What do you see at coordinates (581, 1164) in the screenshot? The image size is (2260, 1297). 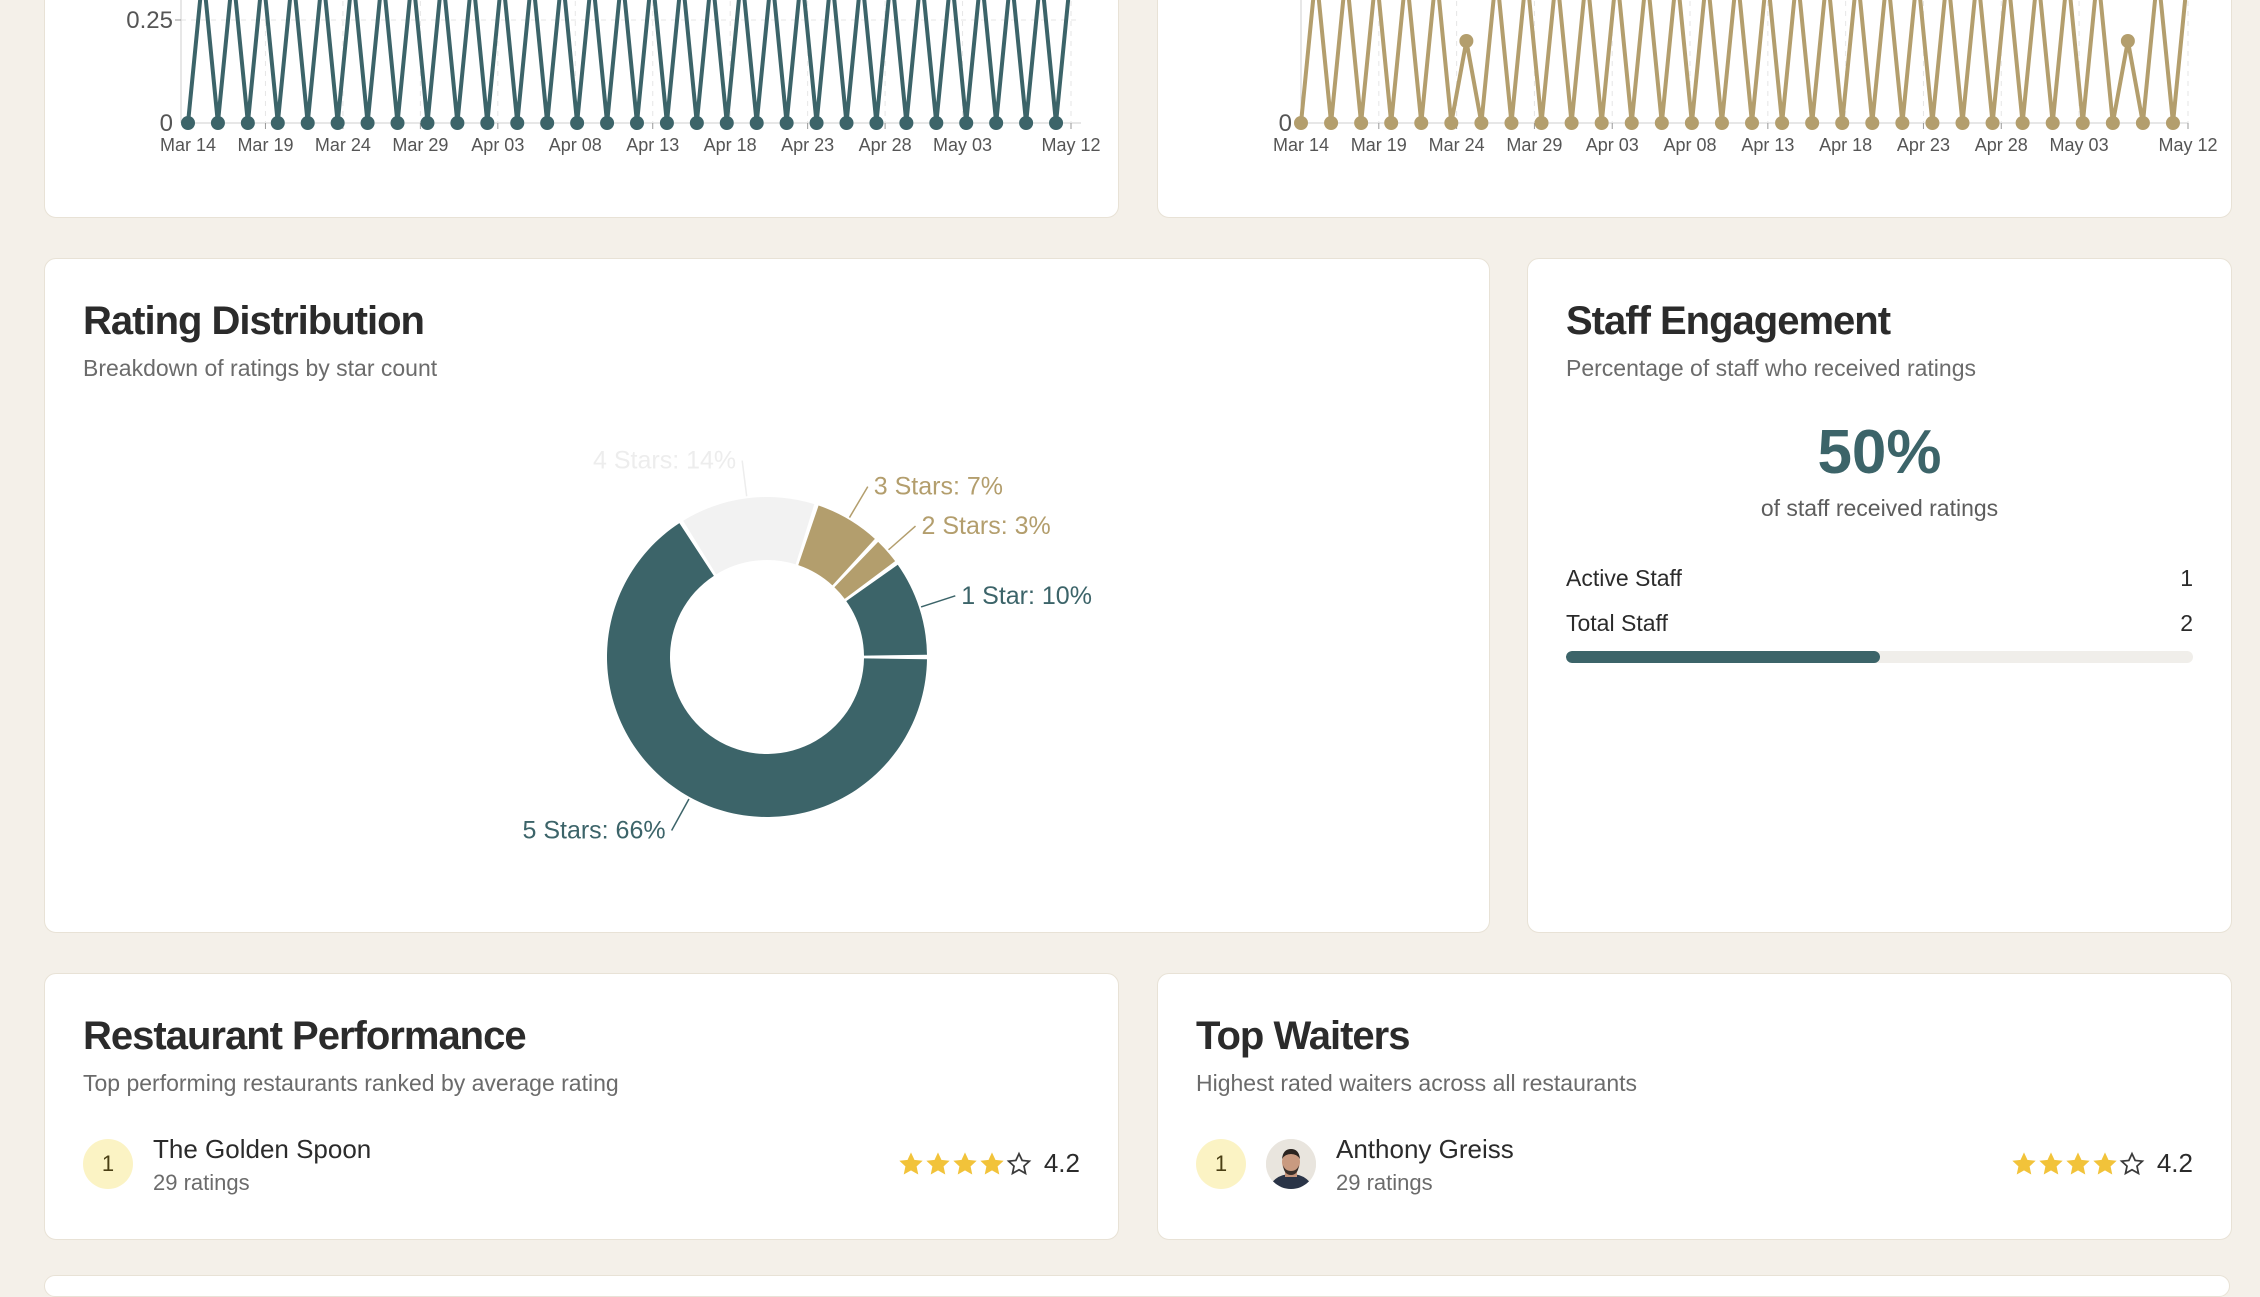 I see `restaurant-list-item: 1 The Golden Spoon 29 ratings 4.2` at bounding box center [581, 1164].